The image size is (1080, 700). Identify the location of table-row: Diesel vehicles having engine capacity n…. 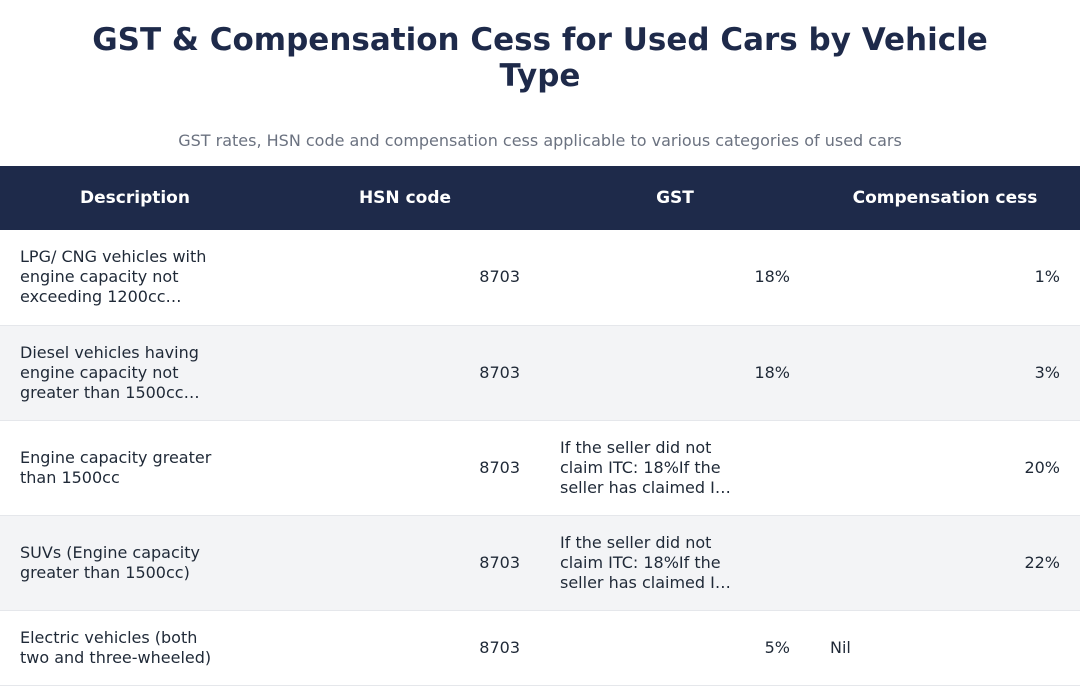
(540, 373).